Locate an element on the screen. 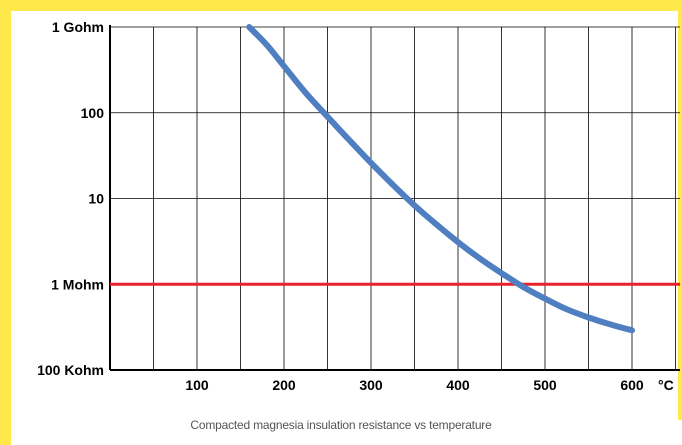  x-unit-label: °C is located at coordinates (666, 385).